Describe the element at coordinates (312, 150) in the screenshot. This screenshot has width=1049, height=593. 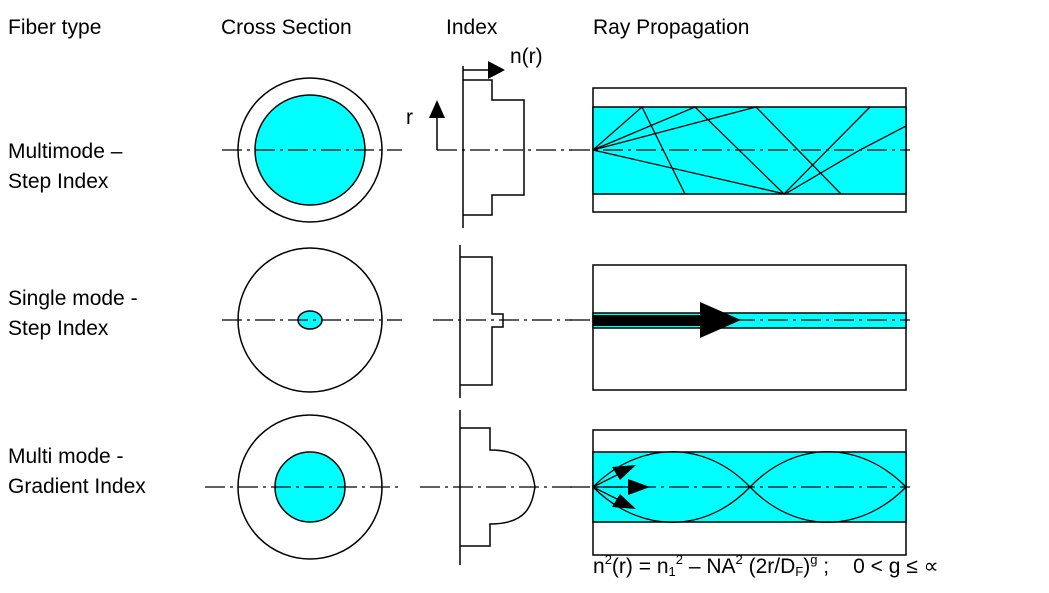
I see `cross-section-multimode-step` at that location.